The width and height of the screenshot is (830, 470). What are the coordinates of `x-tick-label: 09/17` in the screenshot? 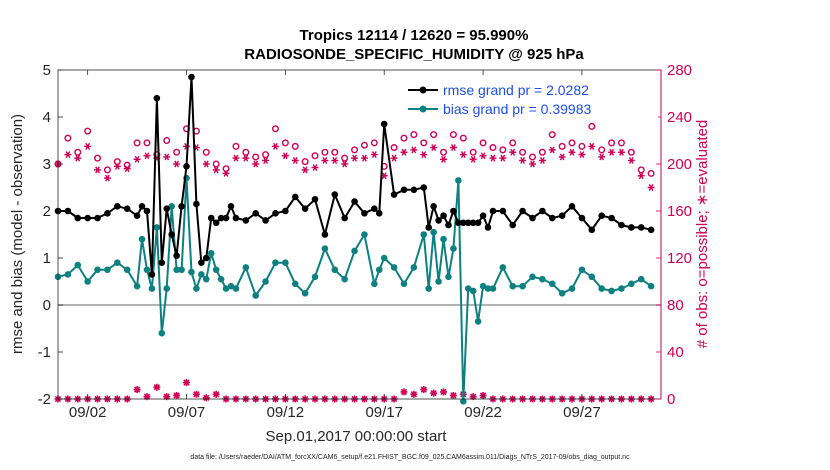 It's located at (384, 412).